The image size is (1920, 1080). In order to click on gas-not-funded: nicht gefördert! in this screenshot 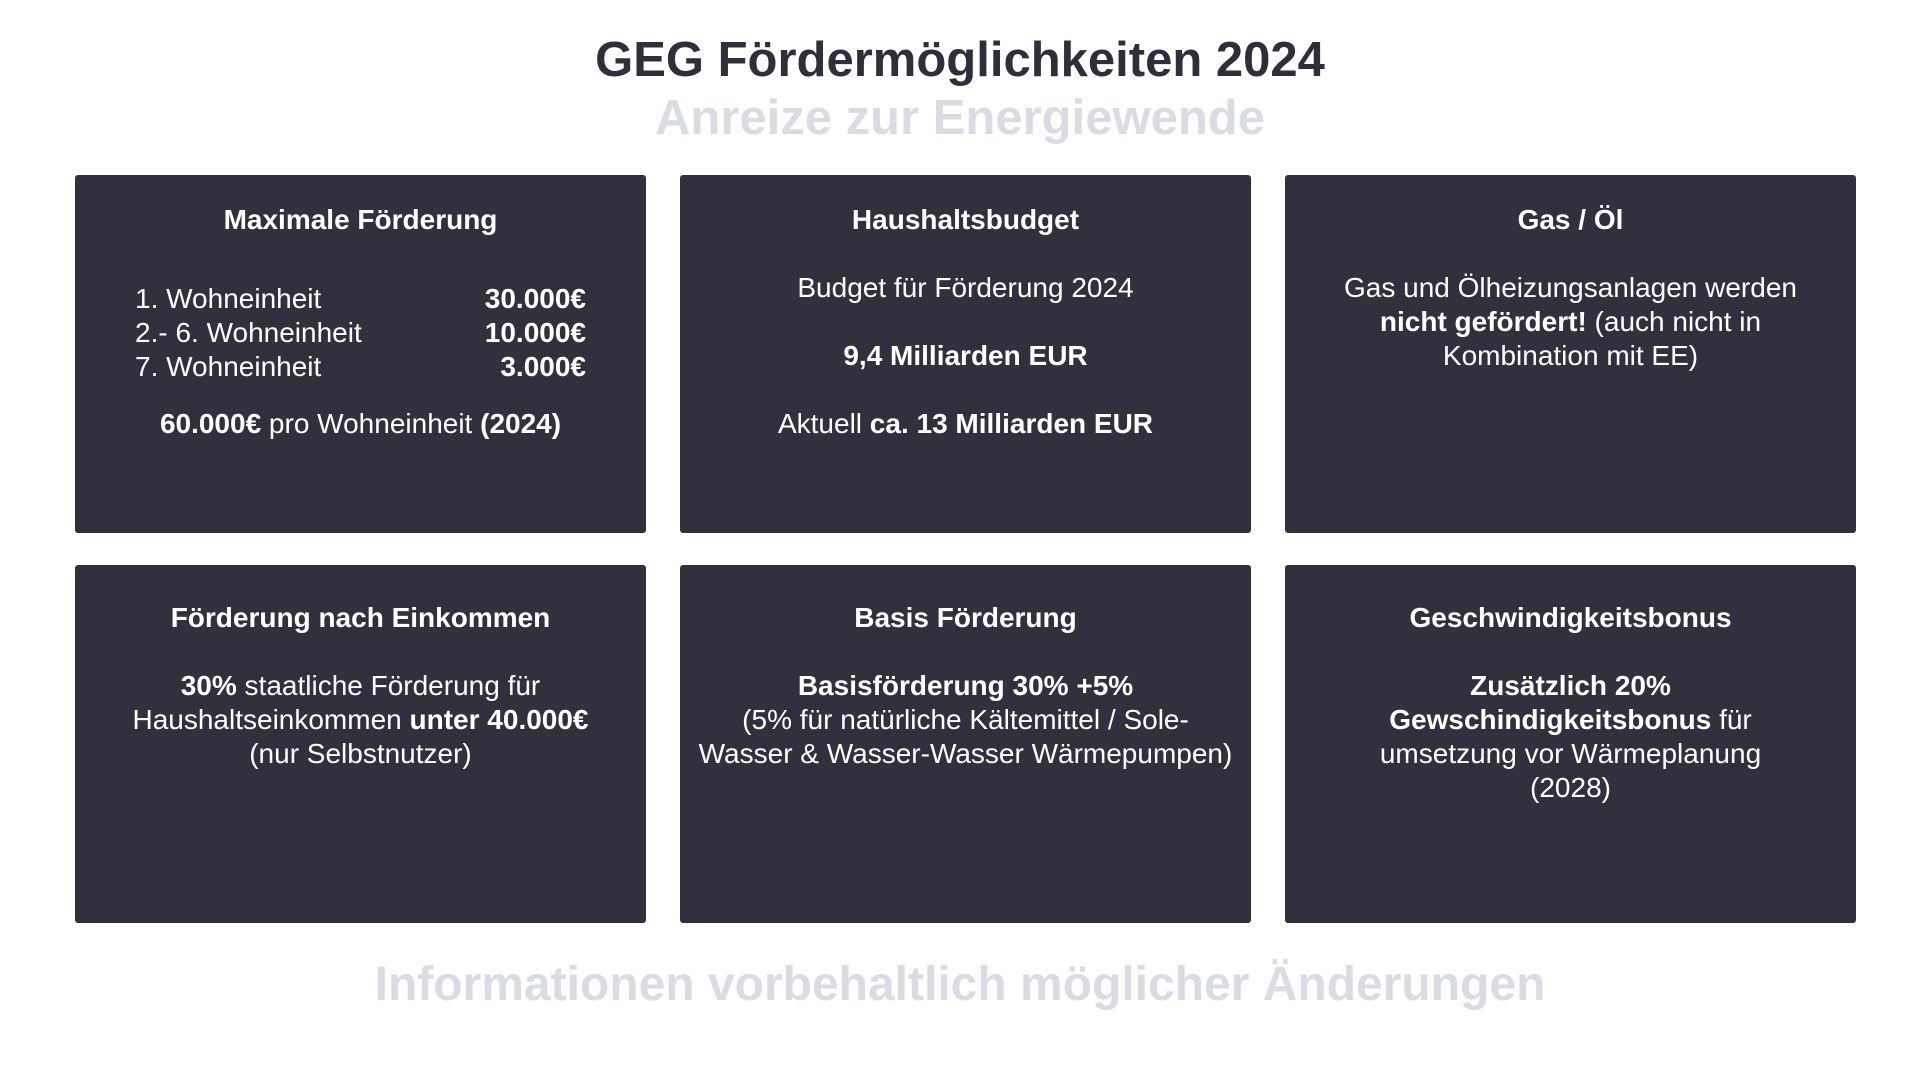, I will do `click(1483, 321)`.